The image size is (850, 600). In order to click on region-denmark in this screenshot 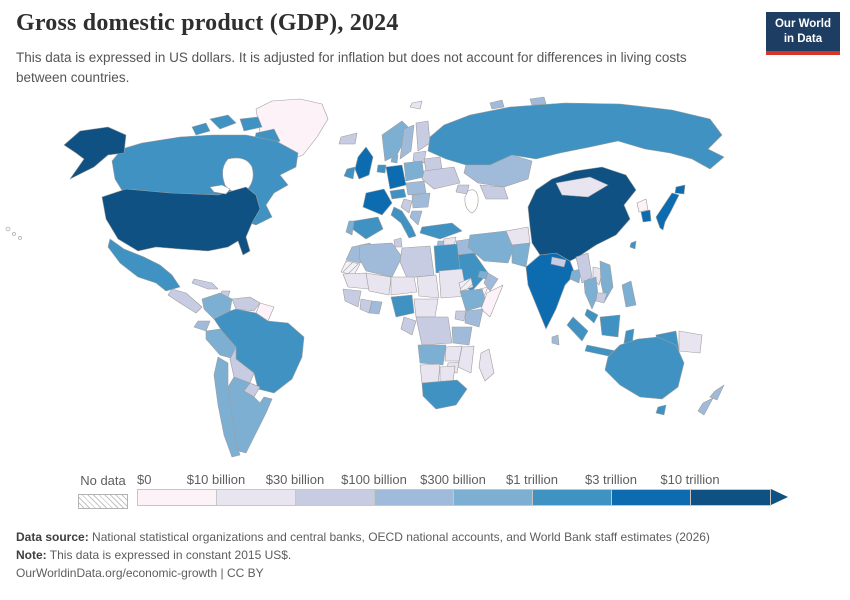, I will do `click(394, 159)`.